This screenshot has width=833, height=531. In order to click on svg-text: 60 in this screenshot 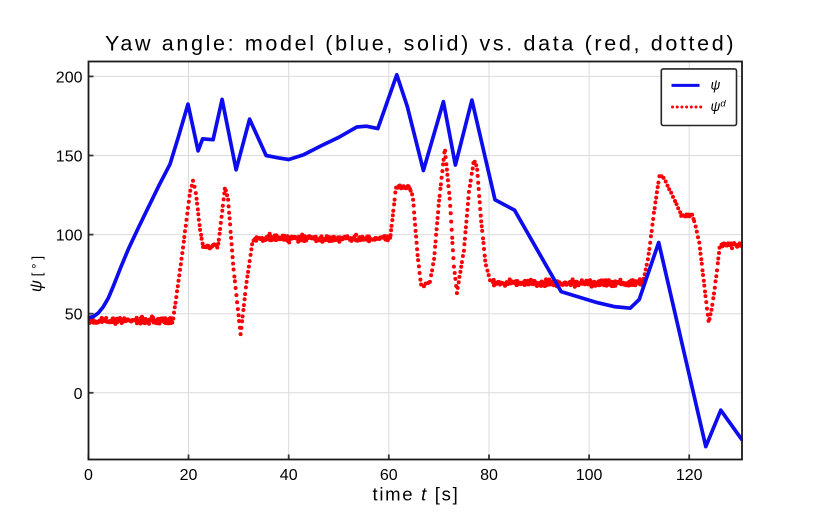, I will do `click(389, 475)`.